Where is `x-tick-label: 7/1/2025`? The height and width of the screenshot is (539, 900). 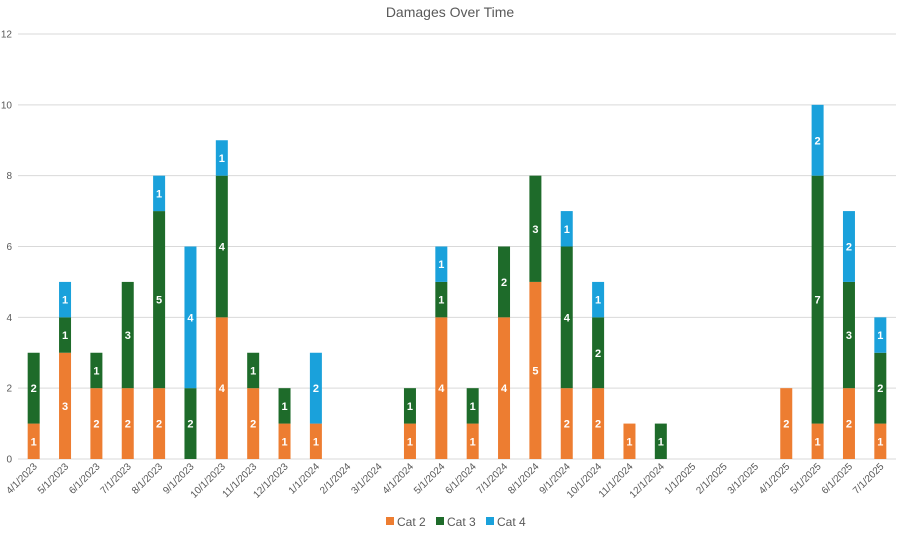
x-tick-label: 7/1/2025 is located at coordinates (869, 479).